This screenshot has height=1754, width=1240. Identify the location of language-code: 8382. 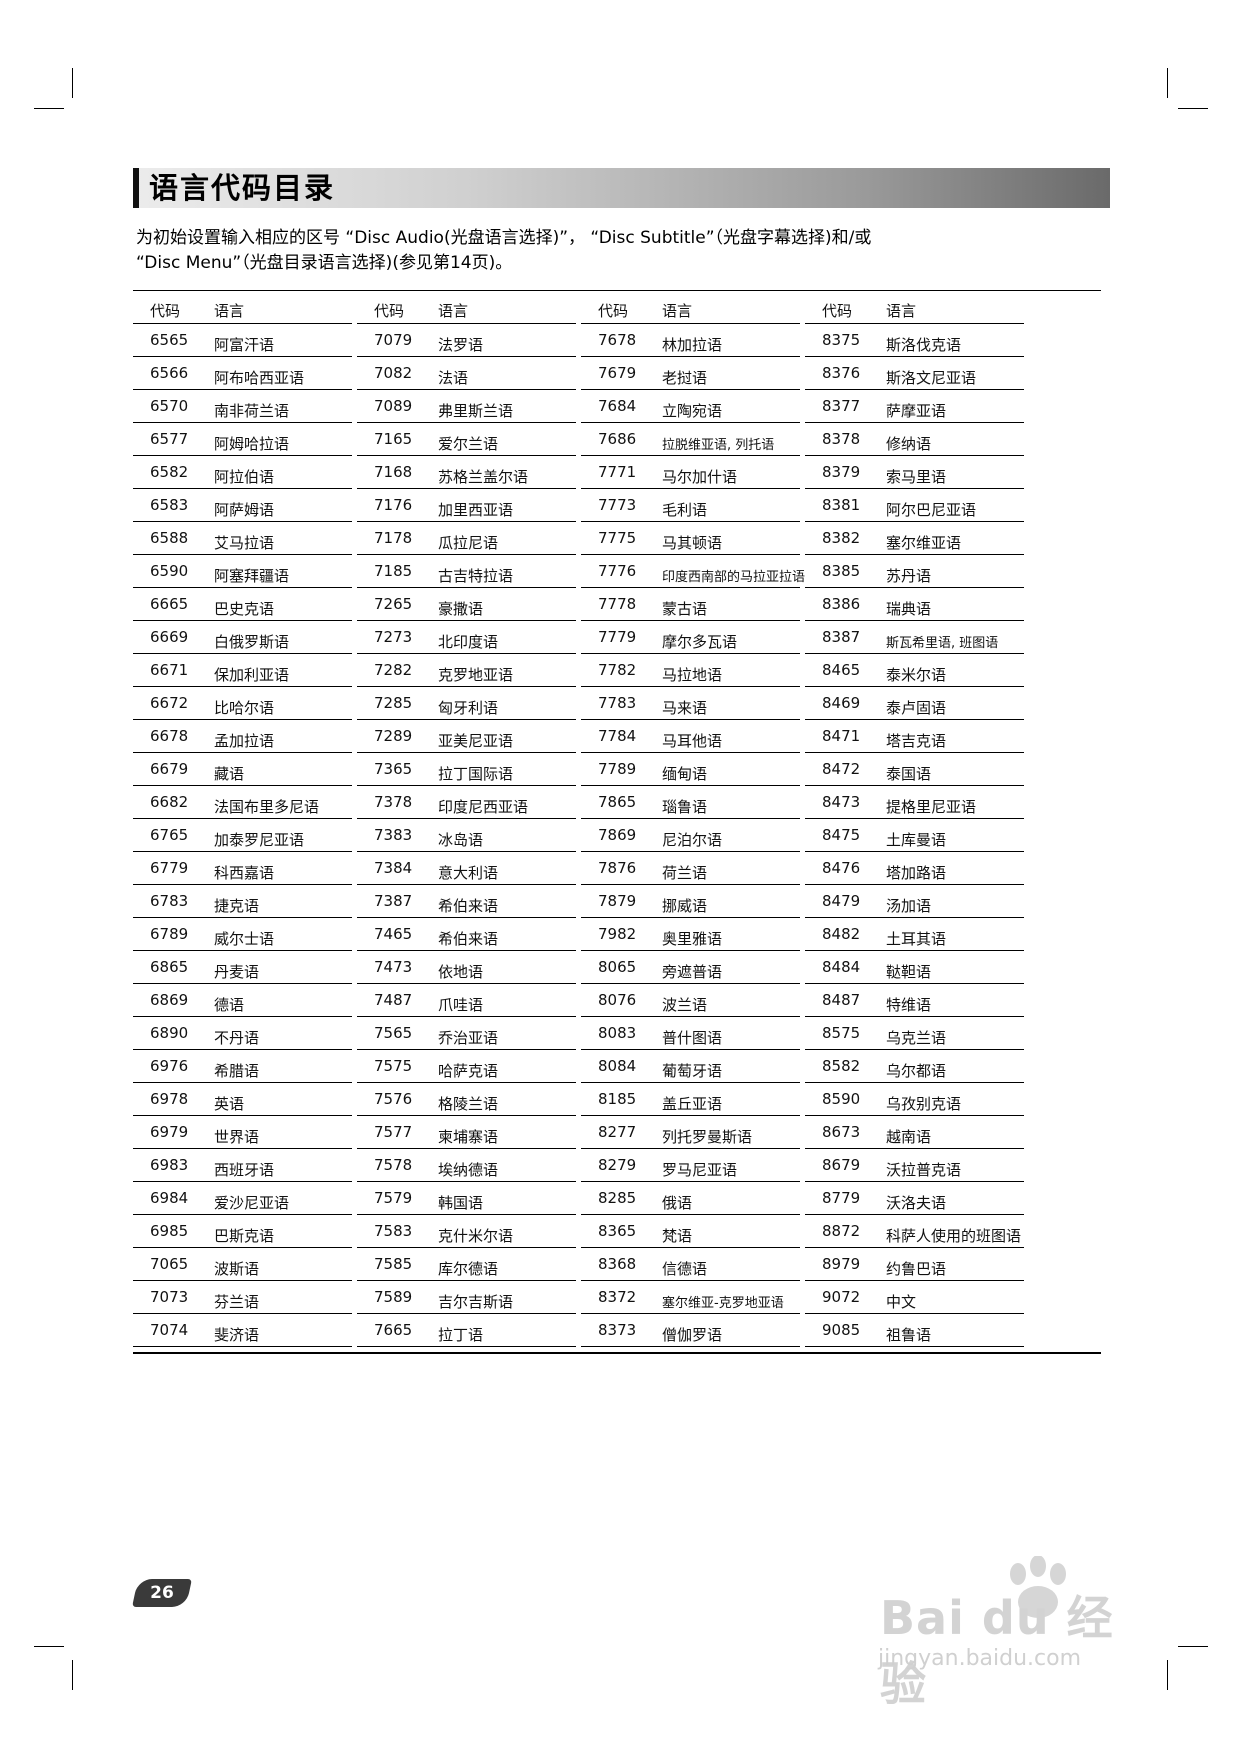
(841, 538).